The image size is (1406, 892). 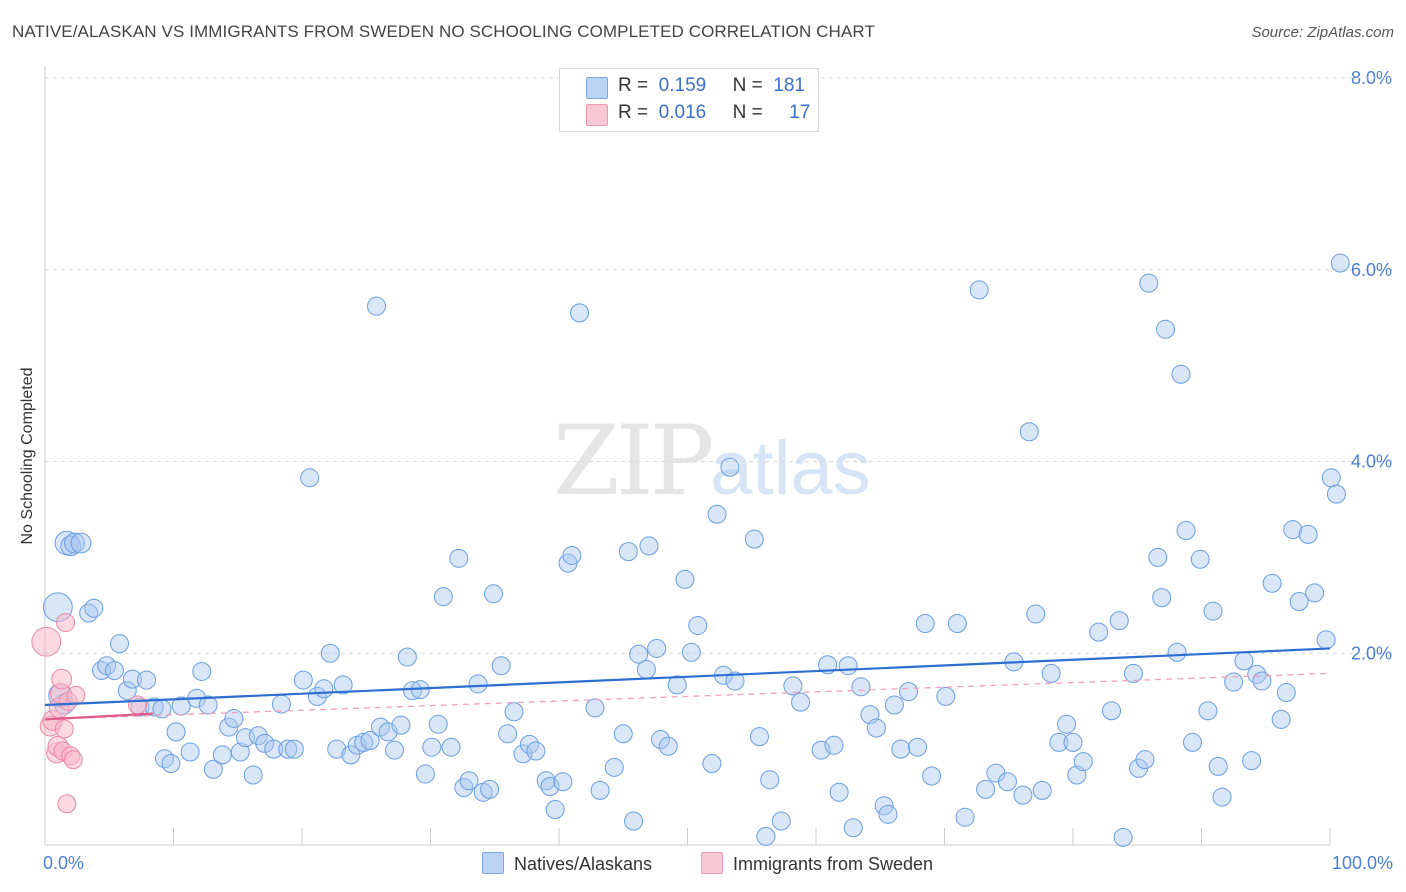 What do you see at coordinates (833, 864) in the screenshot?
I see `bottom-legend-label-sweden: Immigrants from Sweden` at bounding box center [833, 864].